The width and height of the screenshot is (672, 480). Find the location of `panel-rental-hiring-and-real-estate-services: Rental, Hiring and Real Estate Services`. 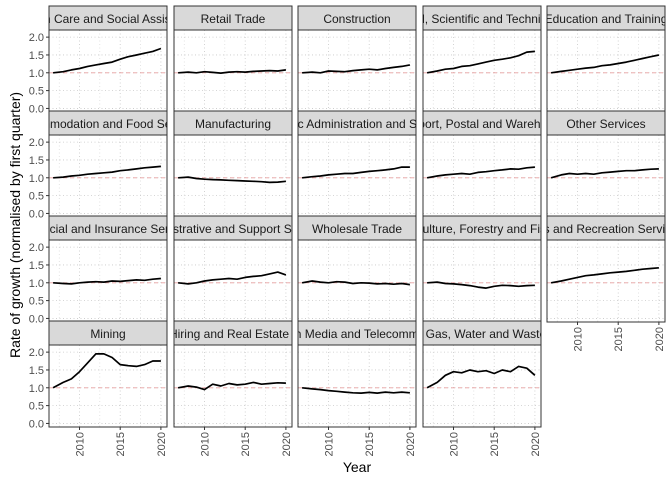

panel-rental-hiring-and-real-estate-services: Rental, Hiring and Real Estate Services is located at coordinates (233, 374).